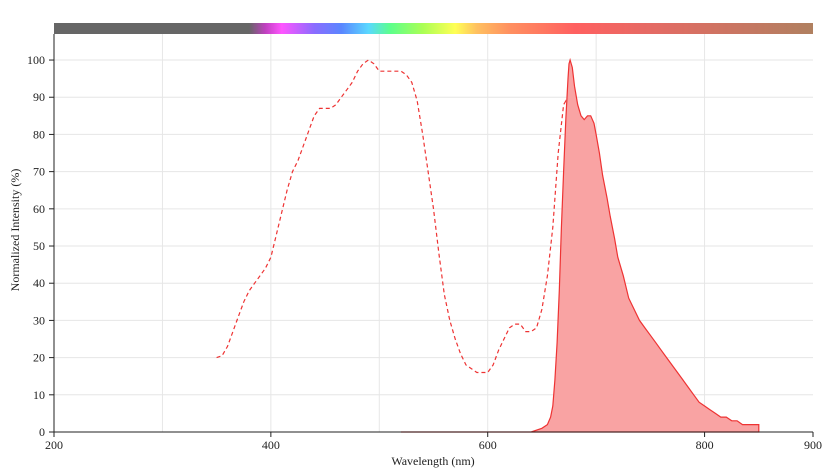 The height and width of the screenshot is (471, 828). I want to click on y-tick-label: 70, so click(39, 172).